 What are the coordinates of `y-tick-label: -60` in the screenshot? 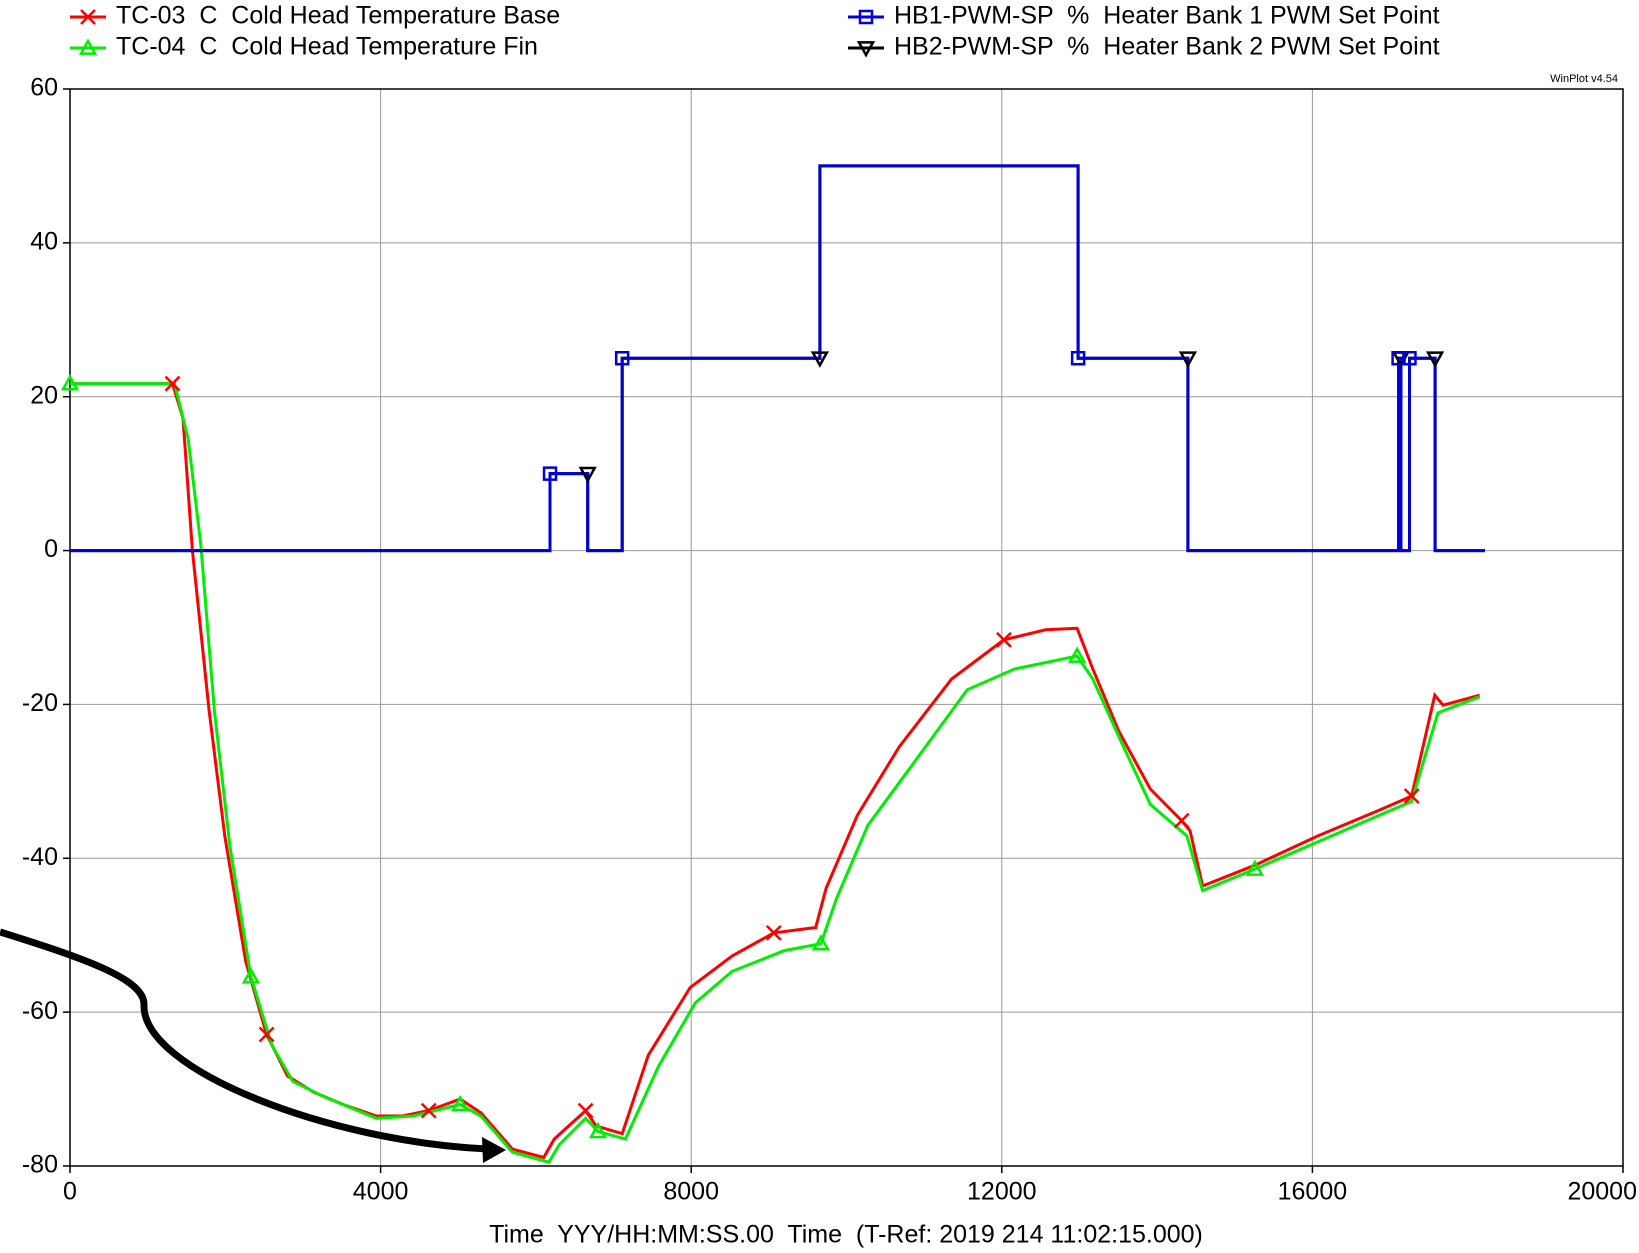 It's located at (40, 1011).